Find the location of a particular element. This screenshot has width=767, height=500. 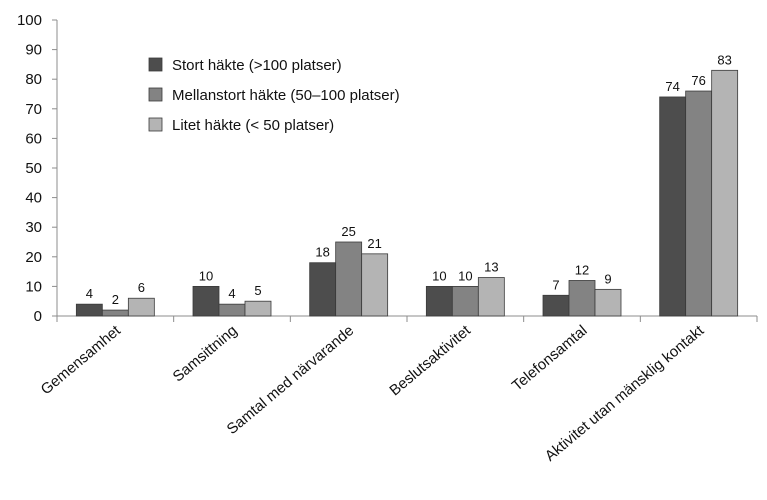

y-tick-label: 60 is located at coordinates (33, 138).